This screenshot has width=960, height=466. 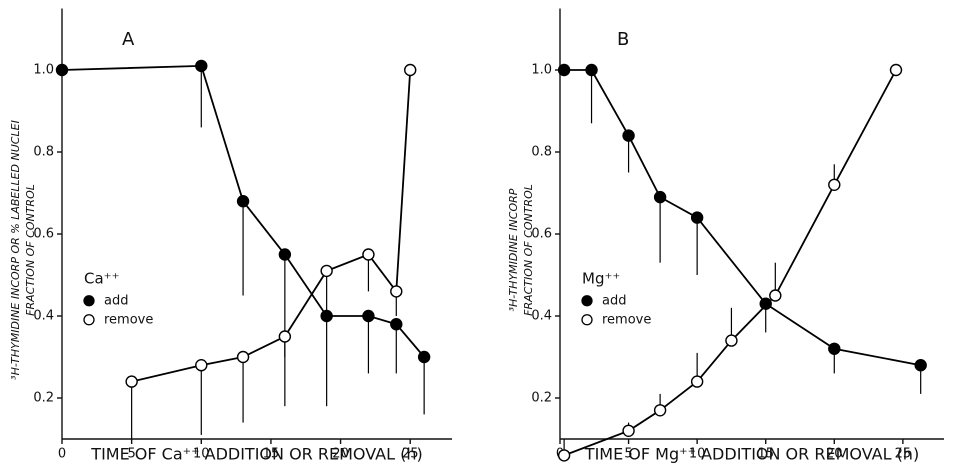 I want to click on x-tick-label: 0, so click(x=62, y=454).